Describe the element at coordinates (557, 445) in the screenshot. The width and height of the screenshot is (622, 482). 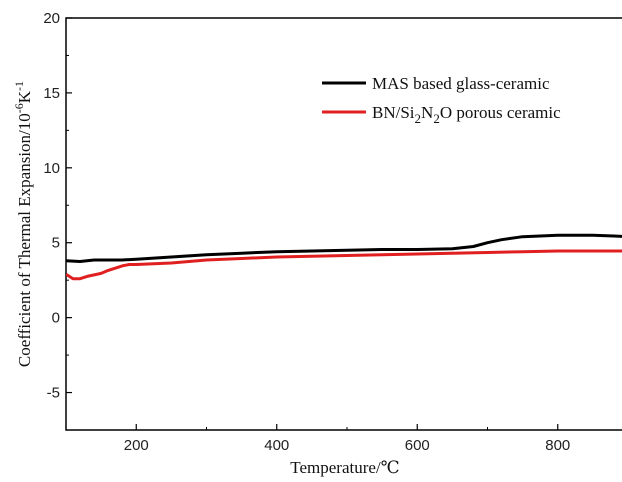
I see `x-tick-label: 800` at that location.